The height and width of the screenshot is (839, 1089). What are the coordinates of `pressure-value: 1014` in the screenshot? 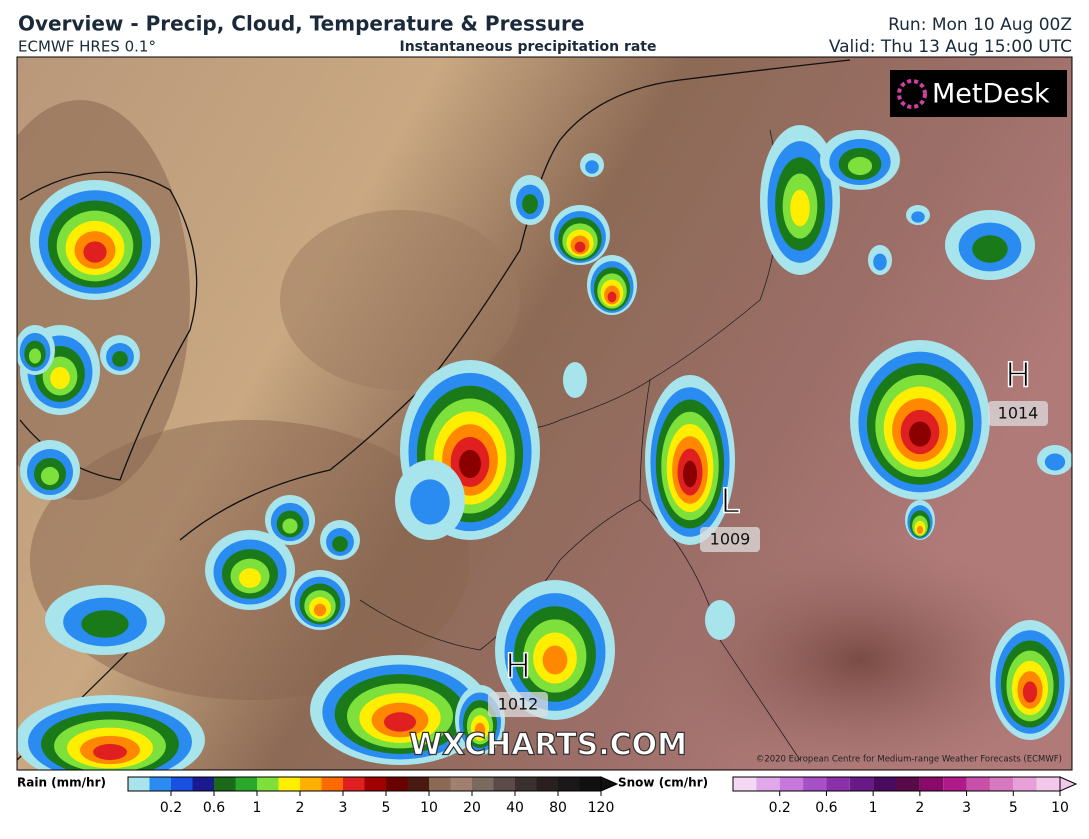 It's located at (1018, 413).